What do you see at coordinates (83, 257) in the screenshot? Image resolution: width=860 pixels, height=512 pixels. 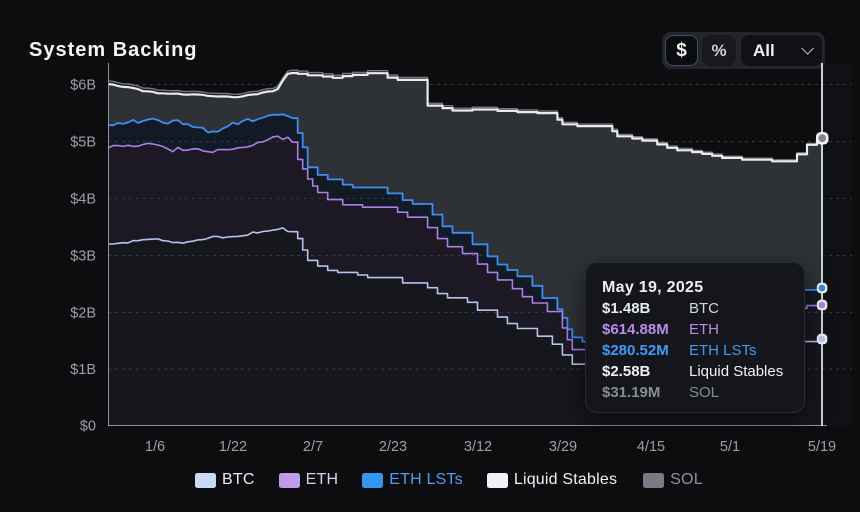 I see `svg-text: $3B` at bounding box center [83, 257].